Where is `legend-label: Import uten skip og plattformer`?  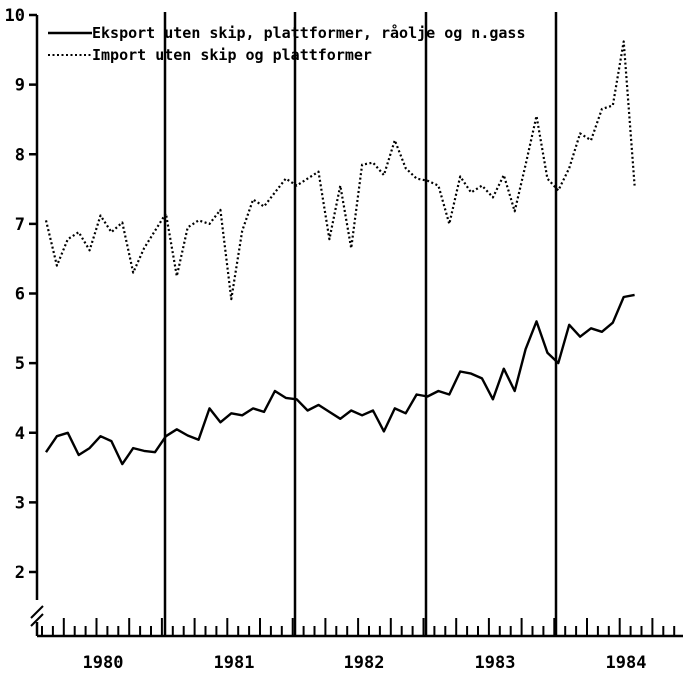
legend-label: Import uten skip og plattformer is located at coordinates (232, 55).